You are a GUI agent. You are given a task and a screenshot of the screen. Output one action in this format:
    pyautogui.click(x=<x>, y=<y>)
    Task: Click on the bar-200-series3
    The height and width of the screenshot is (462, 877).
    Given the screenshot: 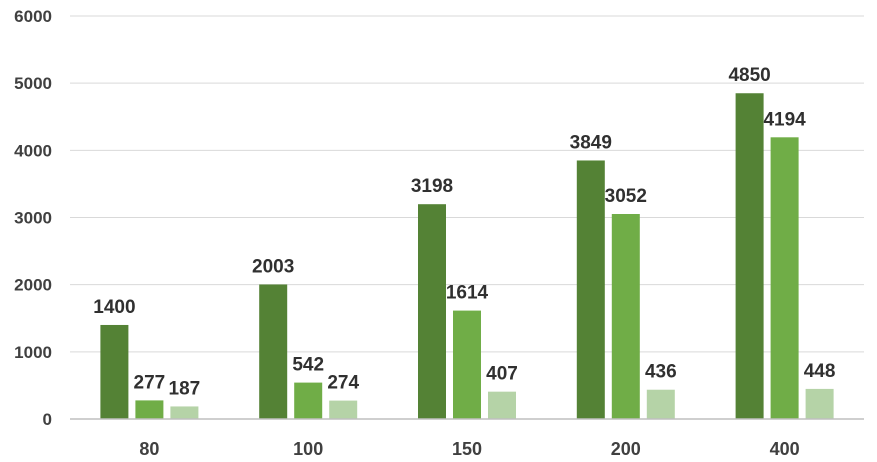 What is the action you would take?
    pyautogui.click(x=660, y=404)
    